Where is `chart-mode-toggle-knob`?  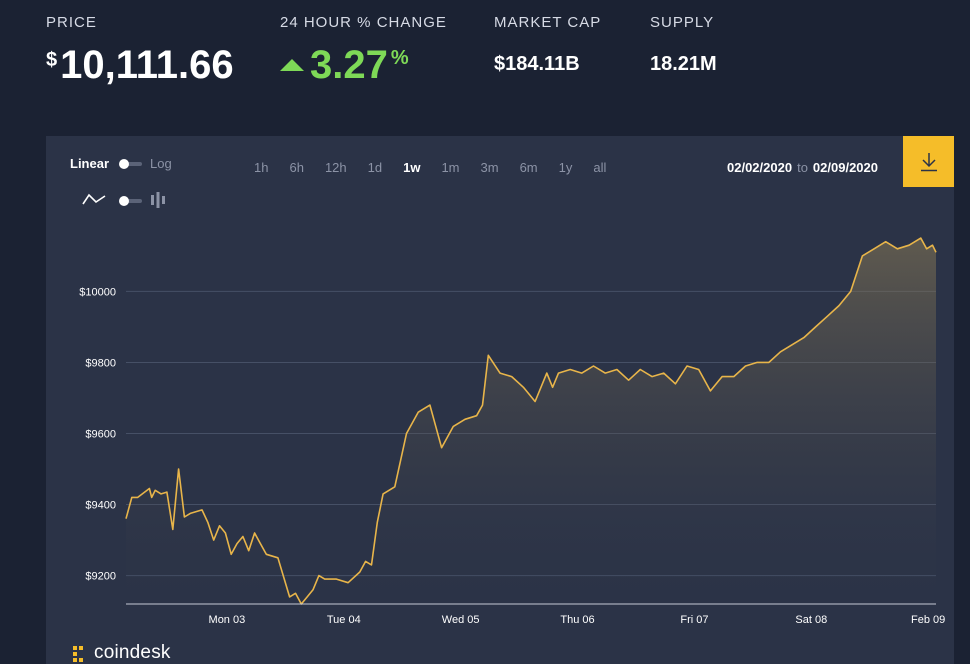
chart-mode-toggle-knob is located at coordinates (124, 201).